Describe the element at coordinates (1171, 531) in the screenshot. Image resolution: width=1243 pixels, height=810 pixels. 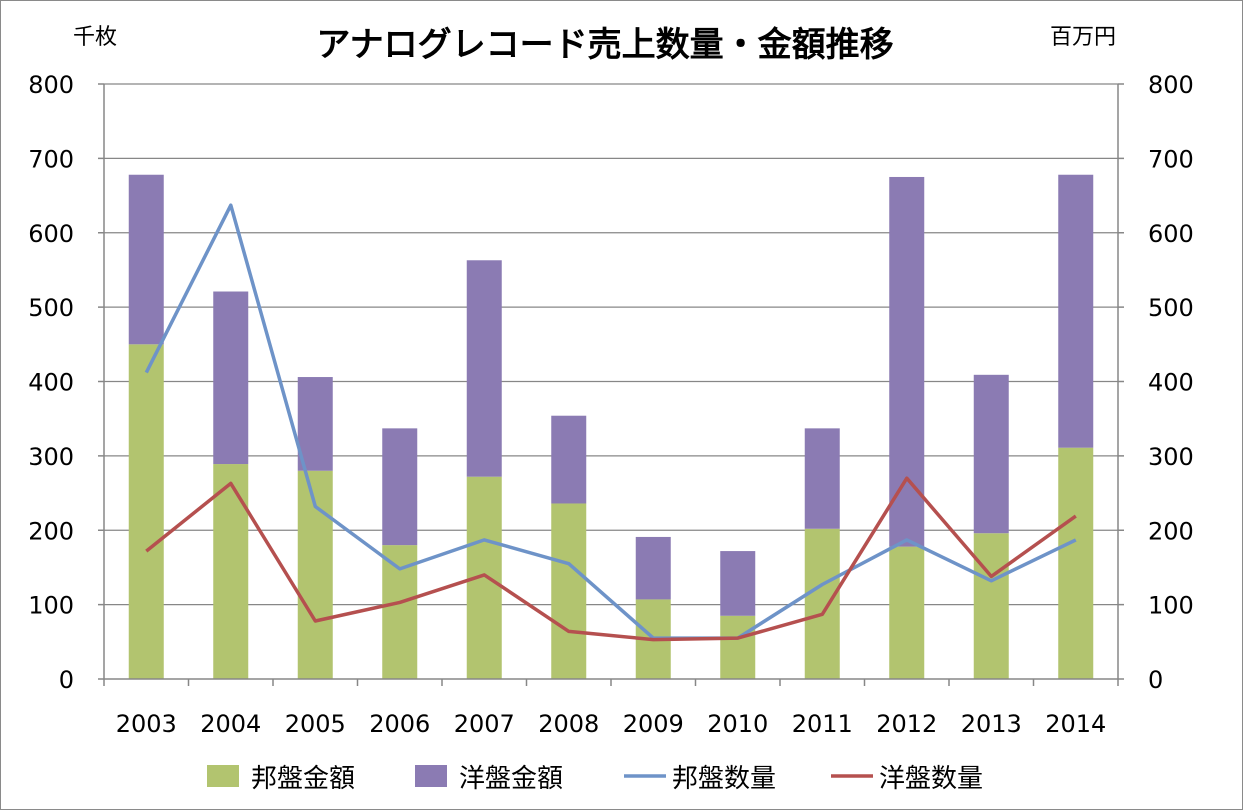
I see `y-tick-label-right: 200` at that location.